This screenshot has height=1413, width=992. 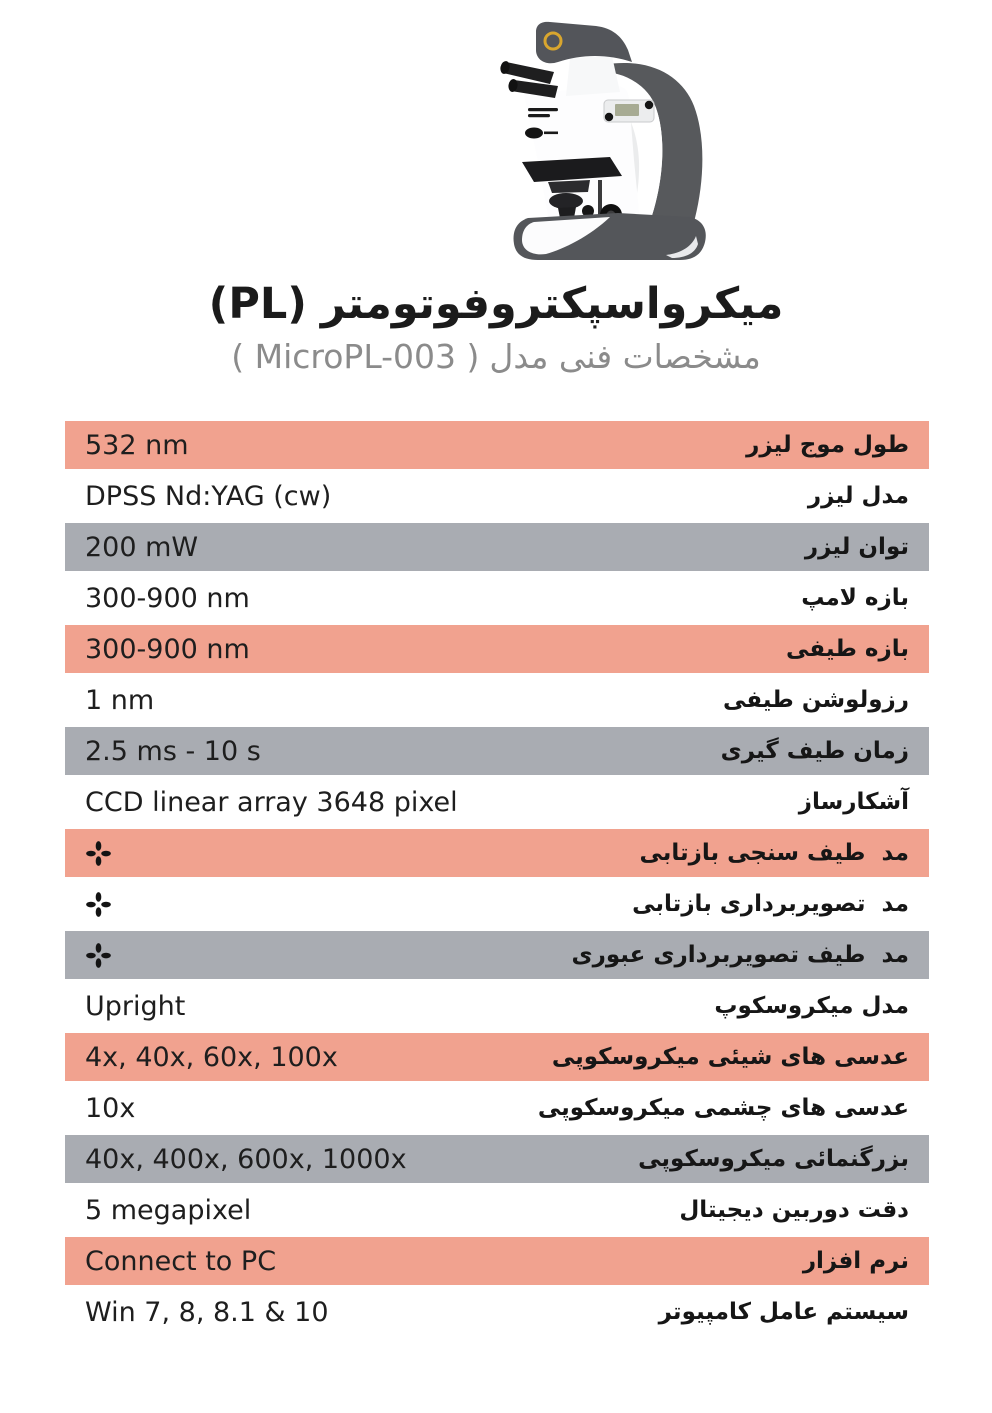 I want to click on spec-row-value: CCD linear array 3648 pixel, so click(x=271, y=802).